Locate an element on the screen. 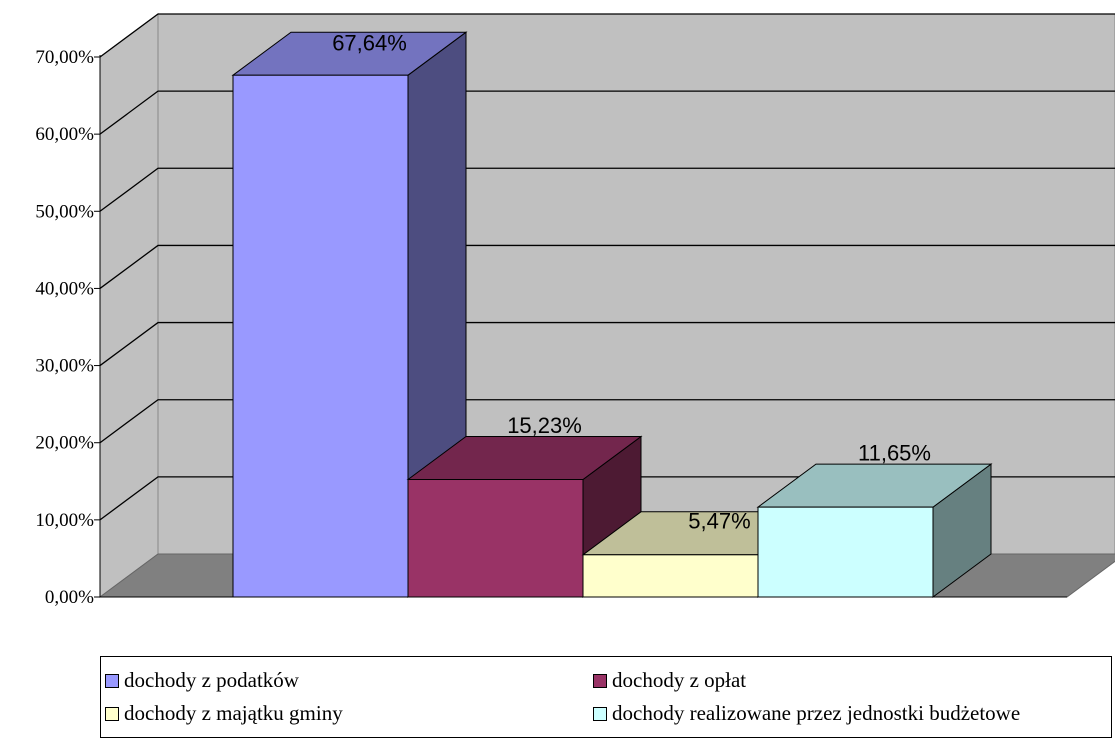 This screenshot has width=1115, height=742. data-label: 5,47% is located at coordinates (719, 520).